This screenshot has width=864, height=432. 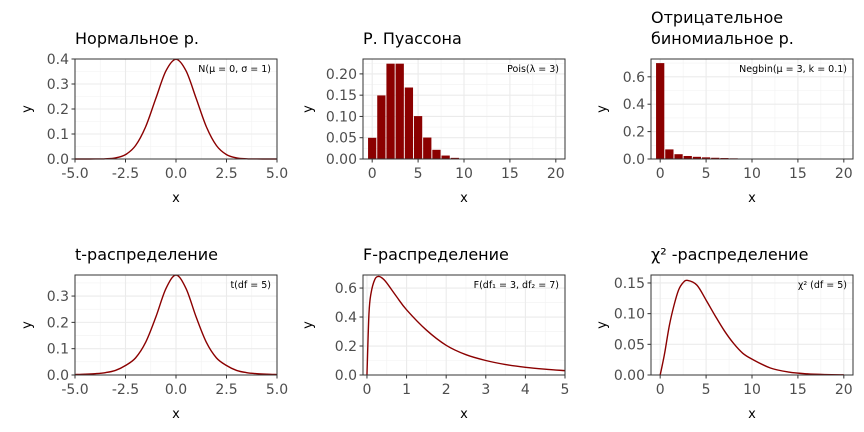 What do you see at coordinates (516, 285) in the screenshot?
I see `panel-annotation: F(df₁ = 3, df₂ = 7)` at bounding box center [516, 285].